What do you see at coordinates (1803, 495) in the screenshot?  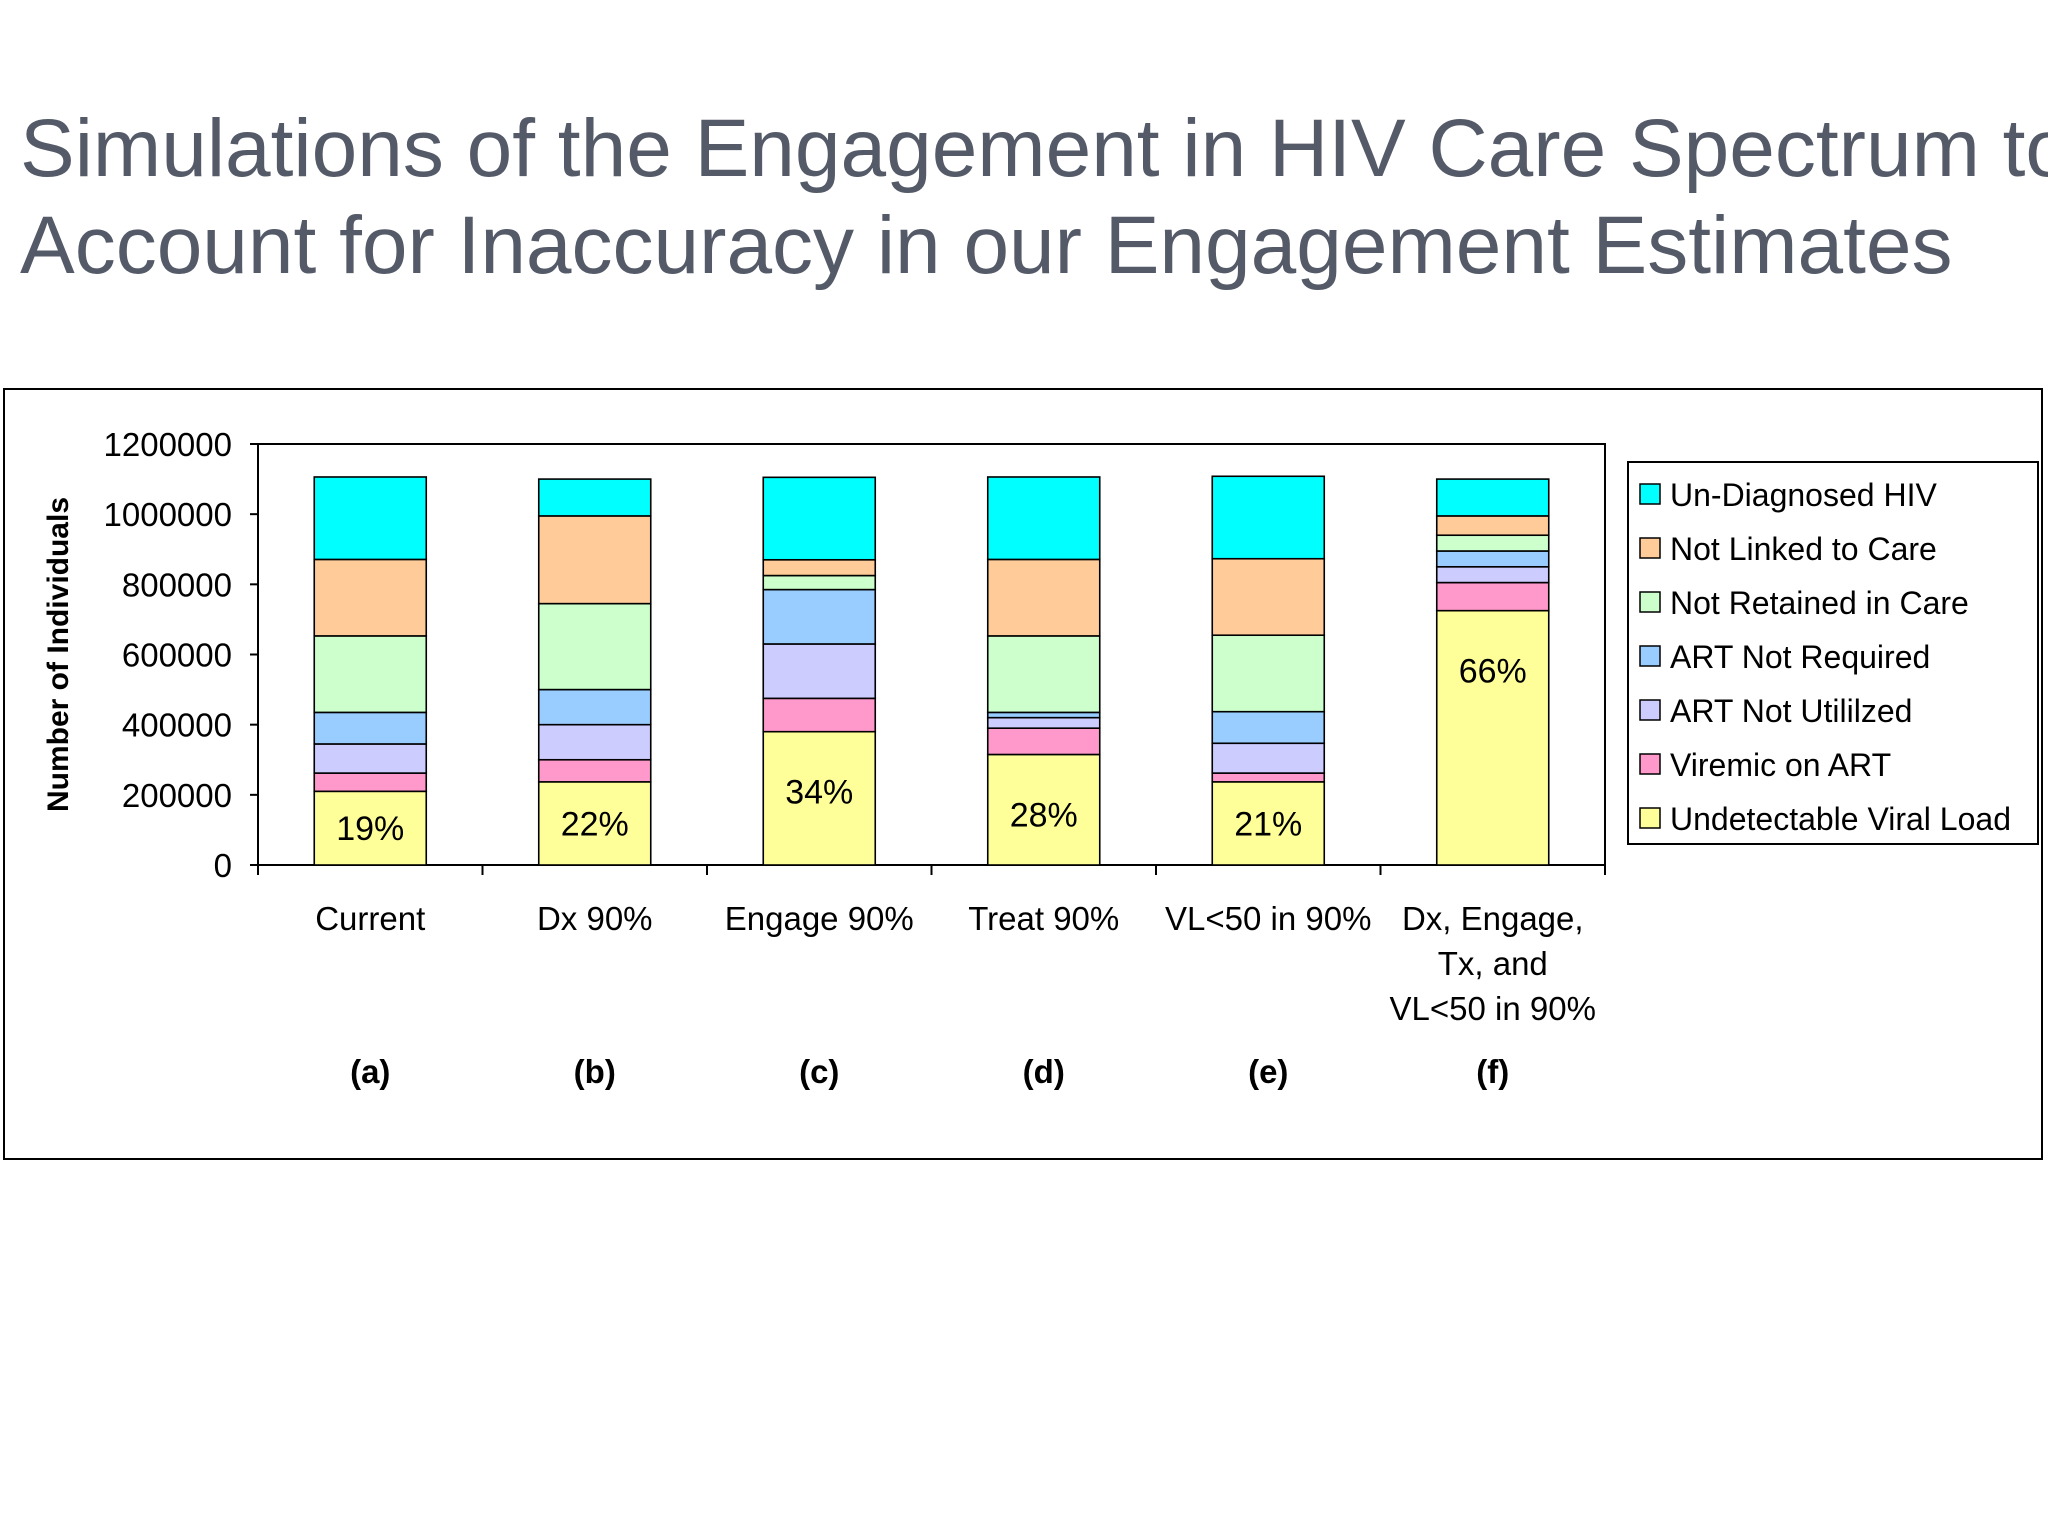 I see `legend-label-1: Un-Diagnosed HIV` at bounding box center [1803, 495].